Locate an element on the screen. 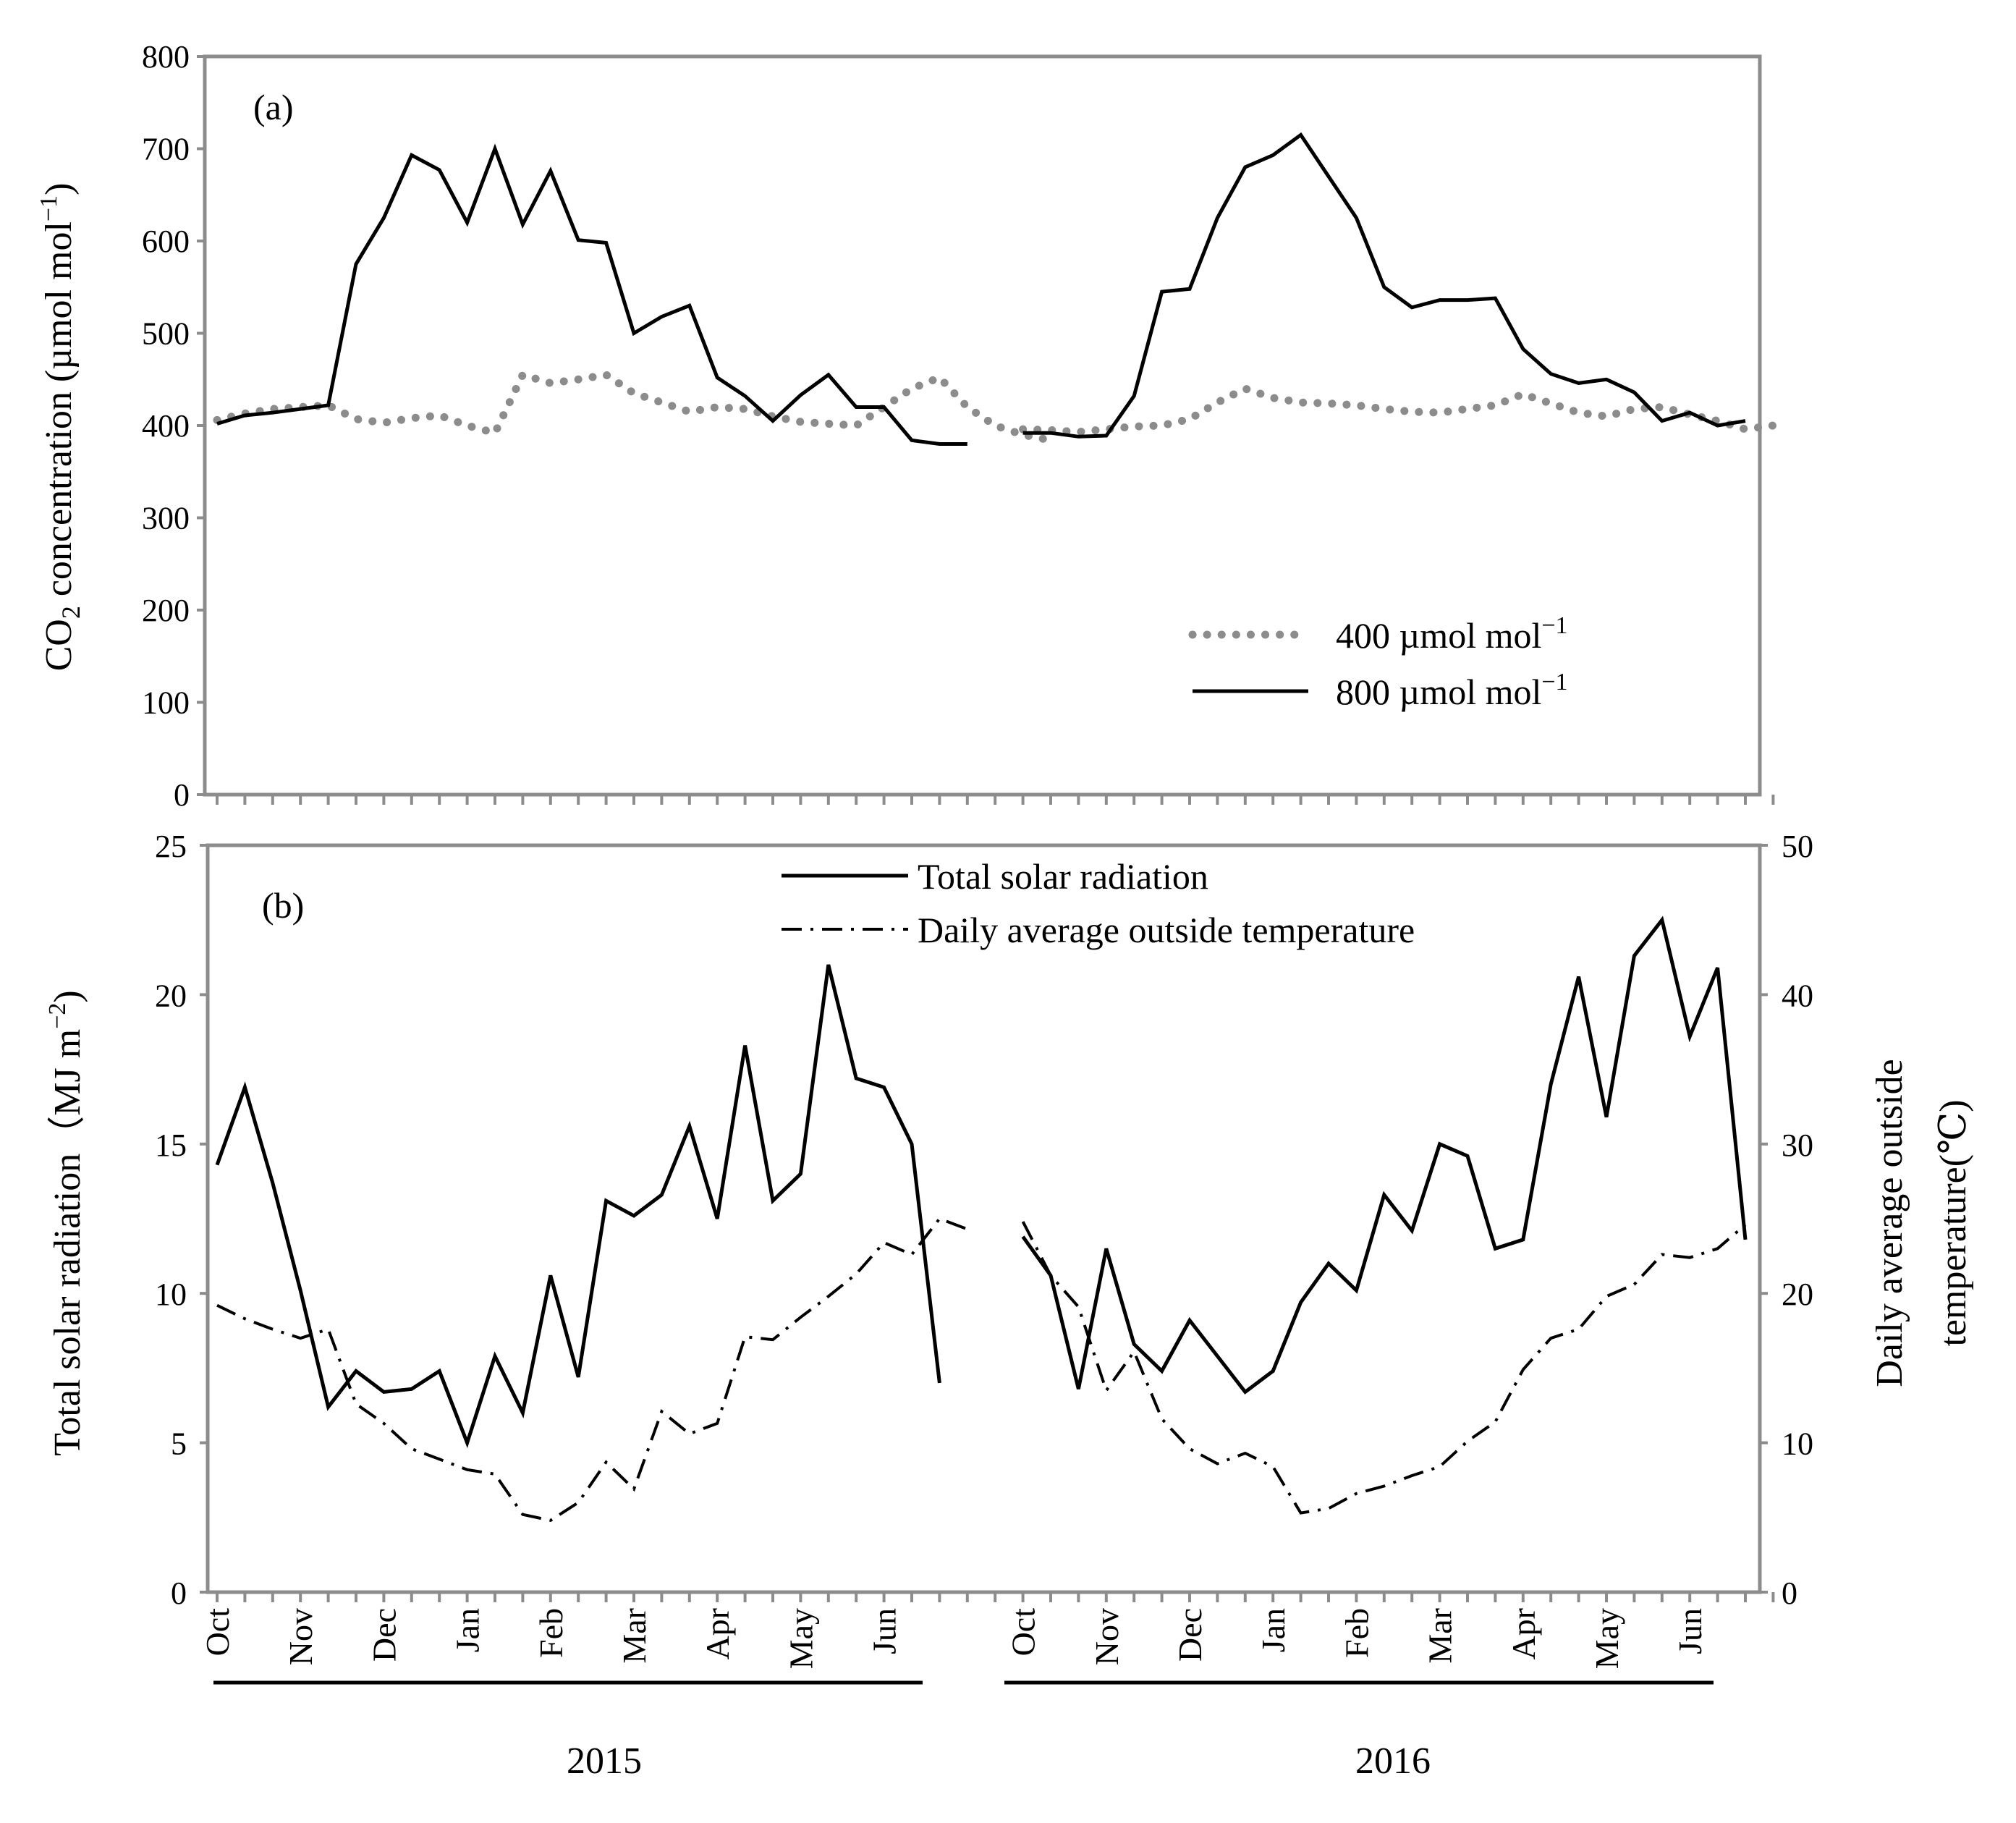  y-title-rest: concentration (µmol mol is located at coordinates (59, 413).